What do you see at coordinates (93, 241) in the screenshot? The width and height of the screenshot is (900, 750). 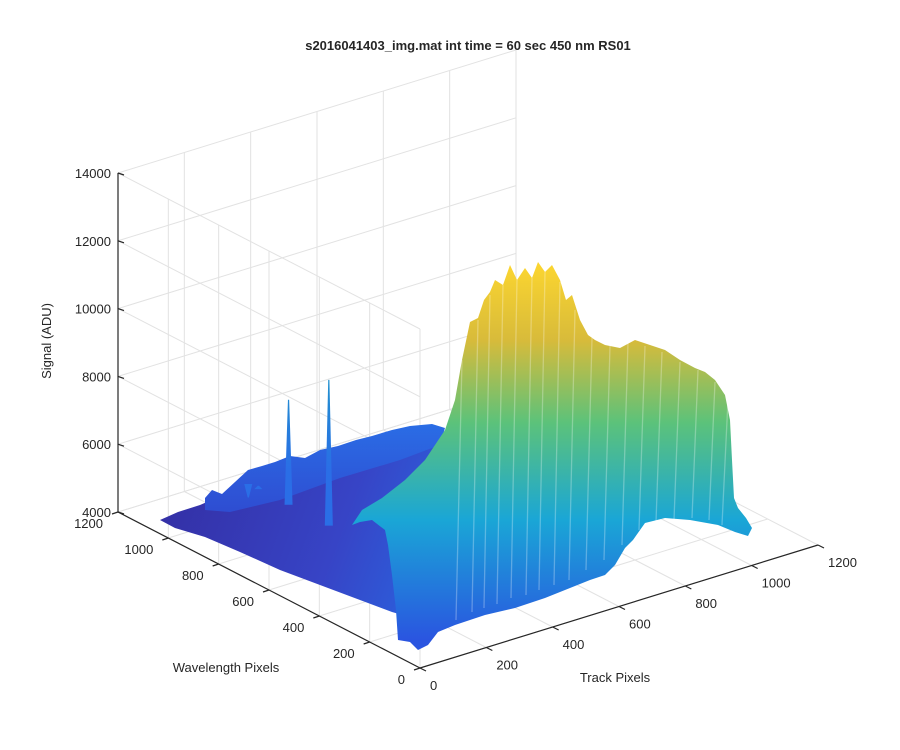 I see `z-tick-label: 12000` at bounding box center [93, 241].